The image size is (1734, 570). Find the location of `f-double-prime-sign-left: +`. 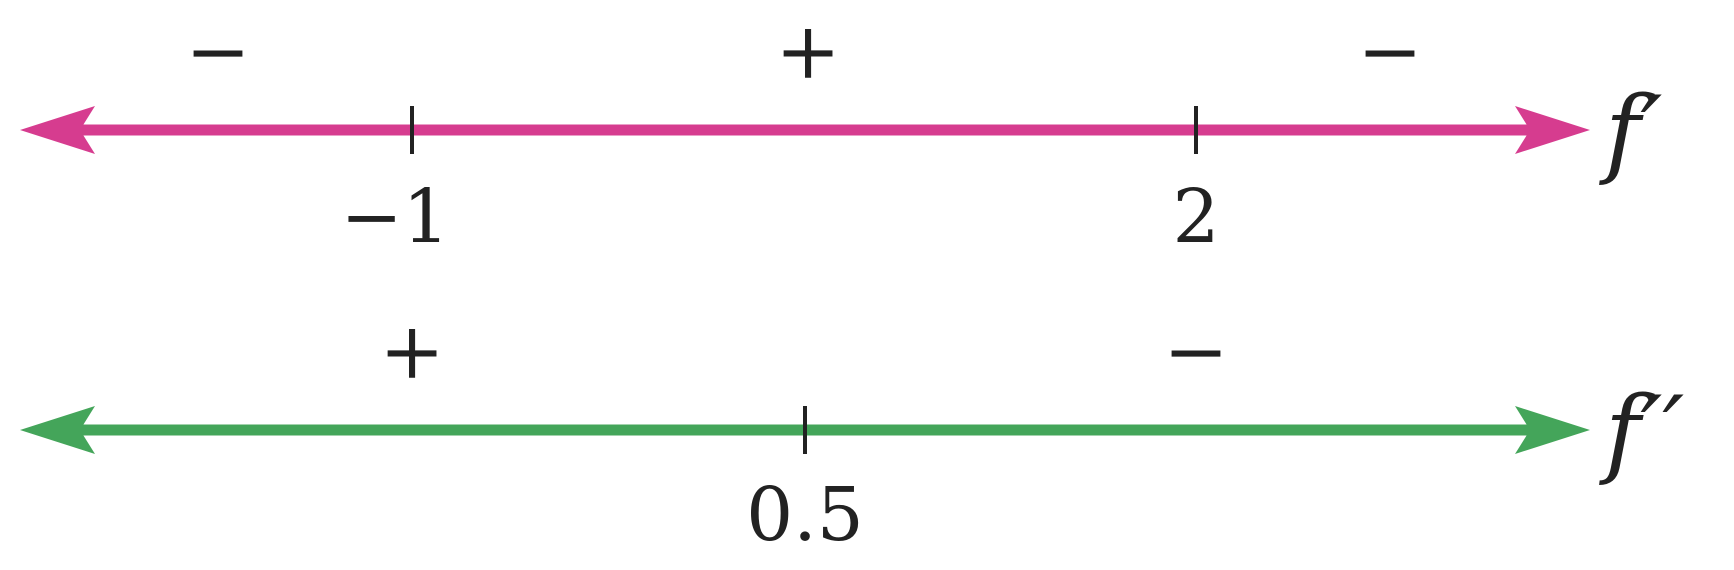

f-double-prime-sign-left: + is located at coordinates (411, 352).